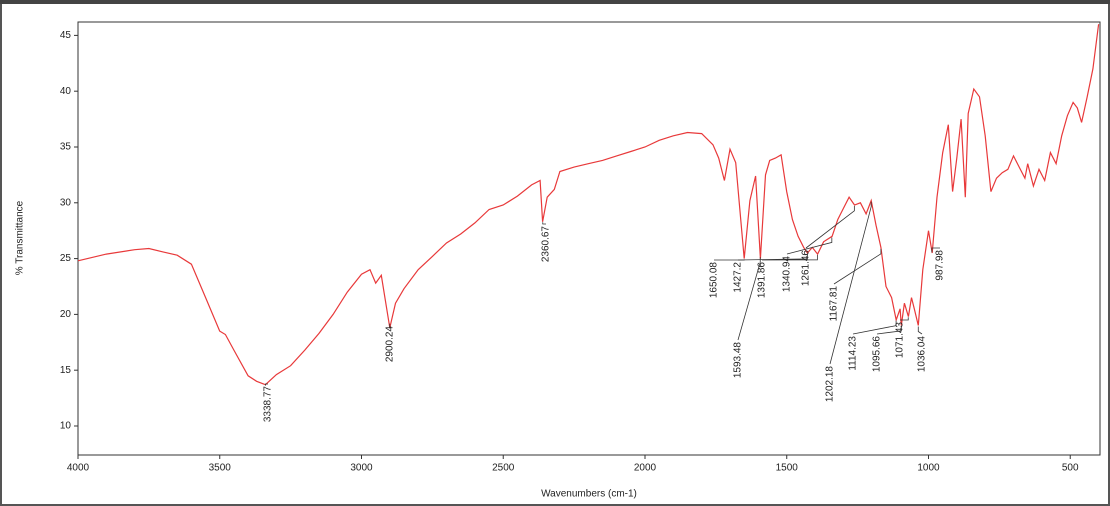 The width and height of the screenshot is (1110, 506). What do you see at coordinates (66, 202) in the screenshot?
I see `y-tick-label: 30` at bounding box center [66, 202].